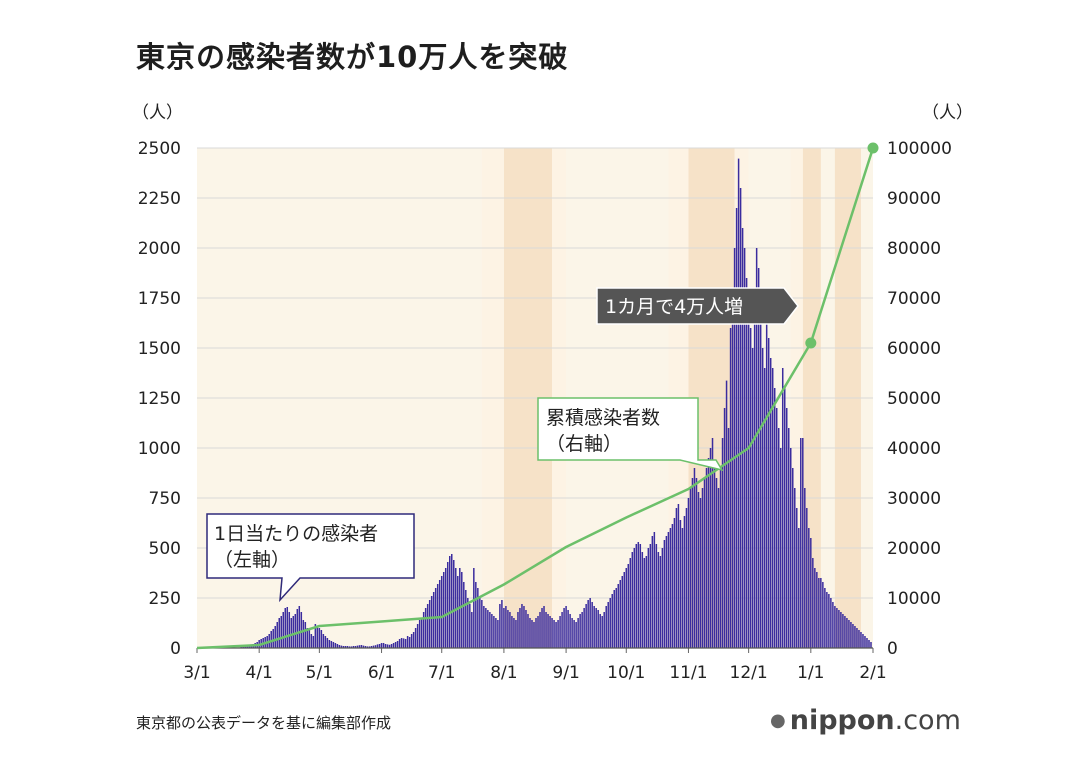 The height and width of the screenshot is (772, 1080). I want to click on daily-callout-box, so click(310, 558).